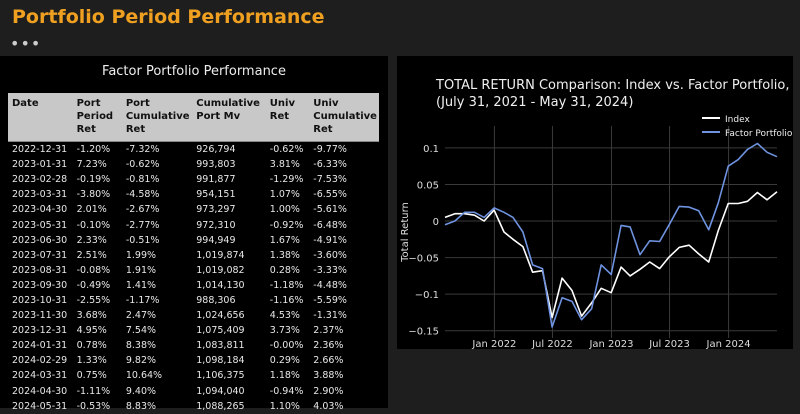 The height and width of the screenshot is (414, 800). I want to click on cell-cumulative-port-mv: 1,106,375, so click(220, 376).